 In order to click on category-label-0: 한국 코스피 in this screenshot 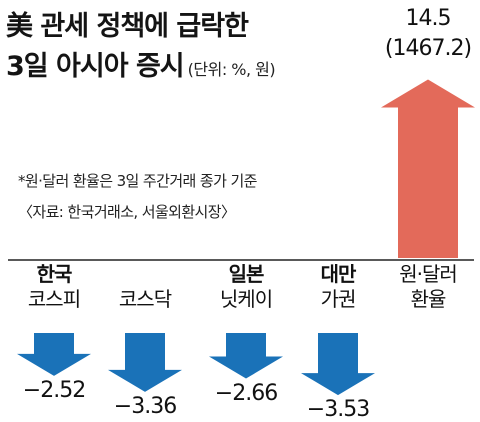, I will do `click(54, 287)`.